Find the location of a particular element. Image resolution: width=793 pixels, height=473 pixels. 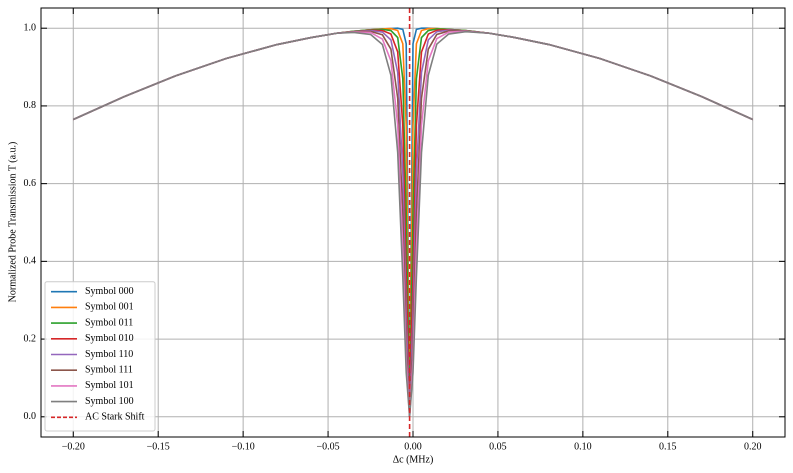

legend-box is located at coordinates (100, 356).